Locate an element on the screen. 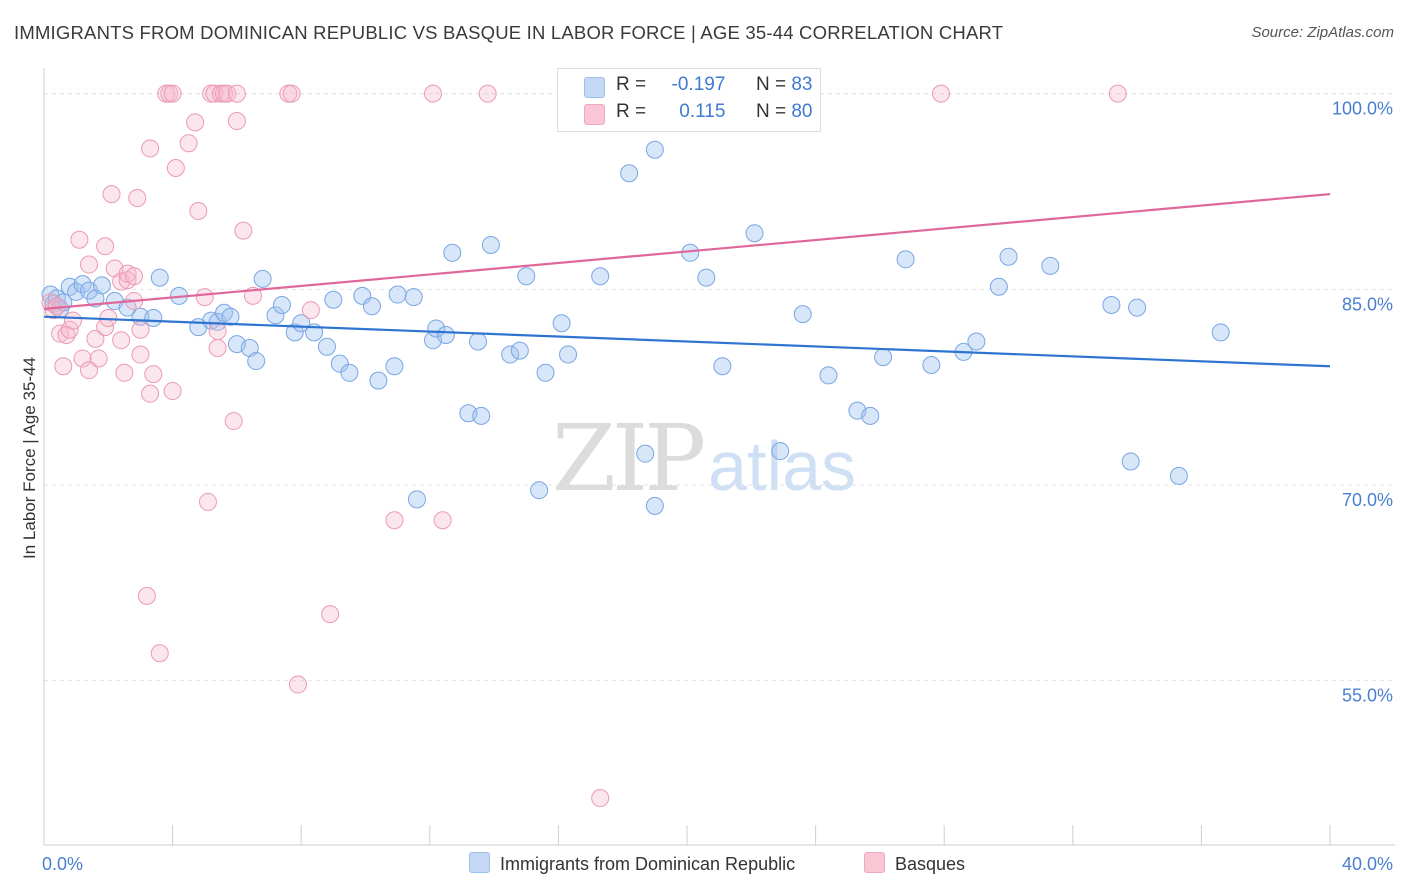 This screenshot has height=892, width=1406. zipatlas-watermark: ZIPatlas is located at coordinates (704, 458).